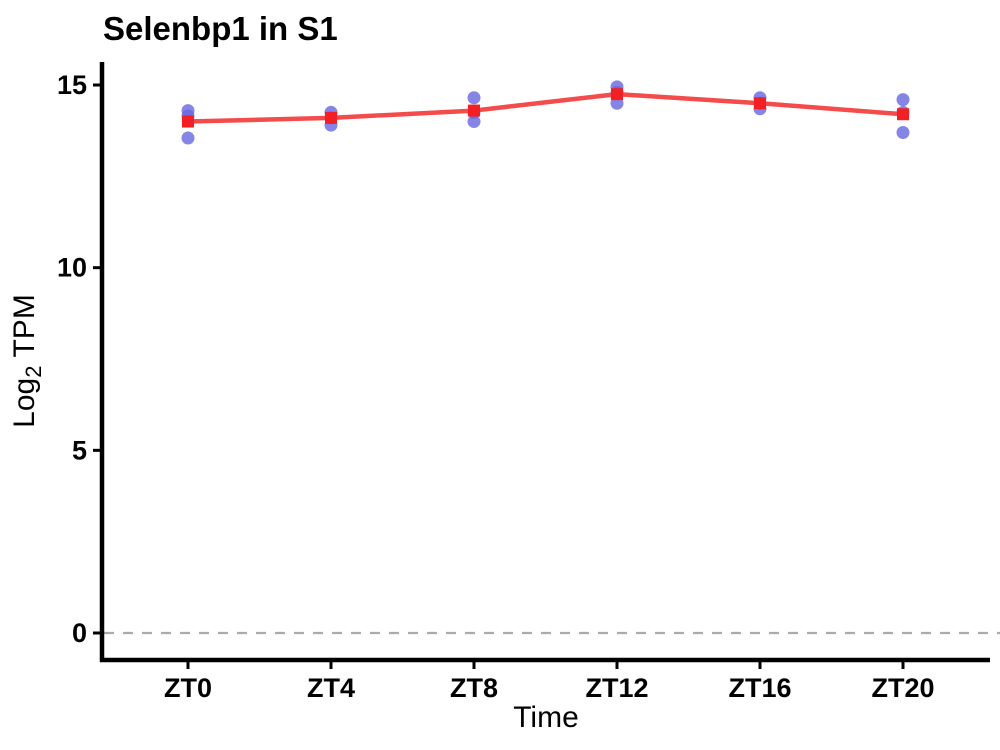 The width and height of the screenshot is (1000, 750). I want to click on x-tick-label: ZT0, so click(188, 688).